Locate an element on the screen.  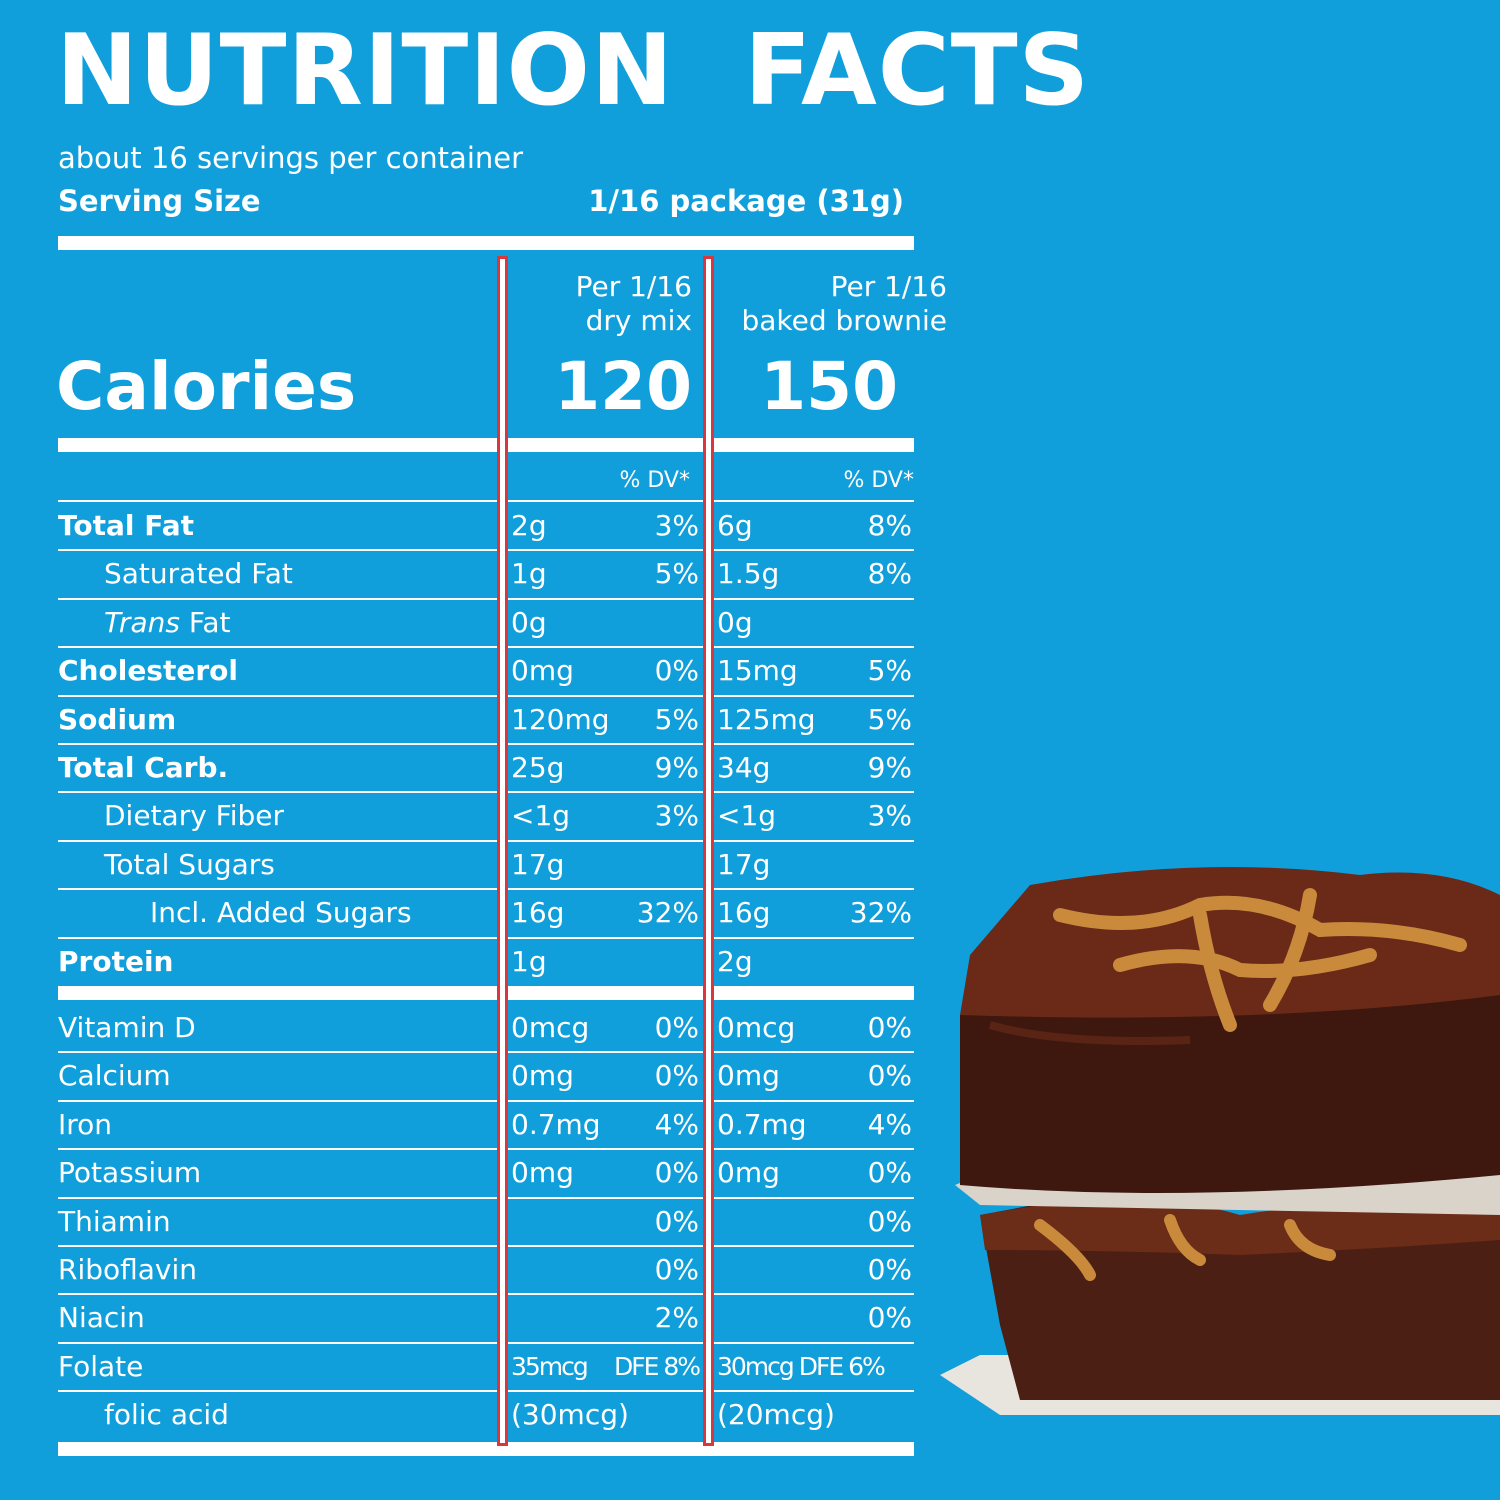
table-row: Vitamin D 0mcg 0% 0mcg 0% is located at coordinates (750, 1028).